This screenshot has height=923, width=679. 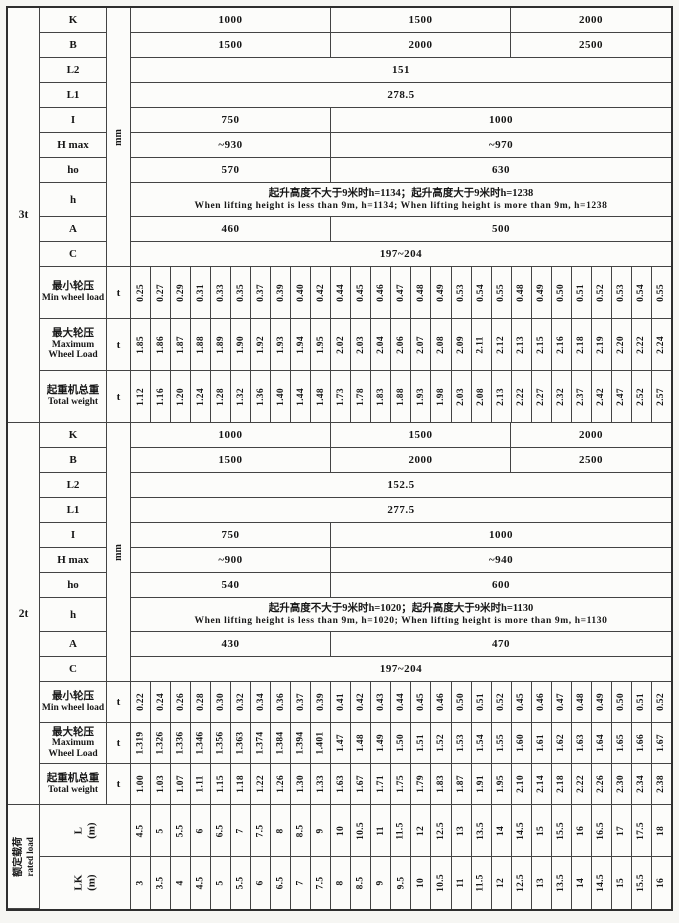 What do you see at coordinates (73, 391) in the screenshot?
I see `wheel-label-zh: 起重机总重` at bounding box center [73, 391].